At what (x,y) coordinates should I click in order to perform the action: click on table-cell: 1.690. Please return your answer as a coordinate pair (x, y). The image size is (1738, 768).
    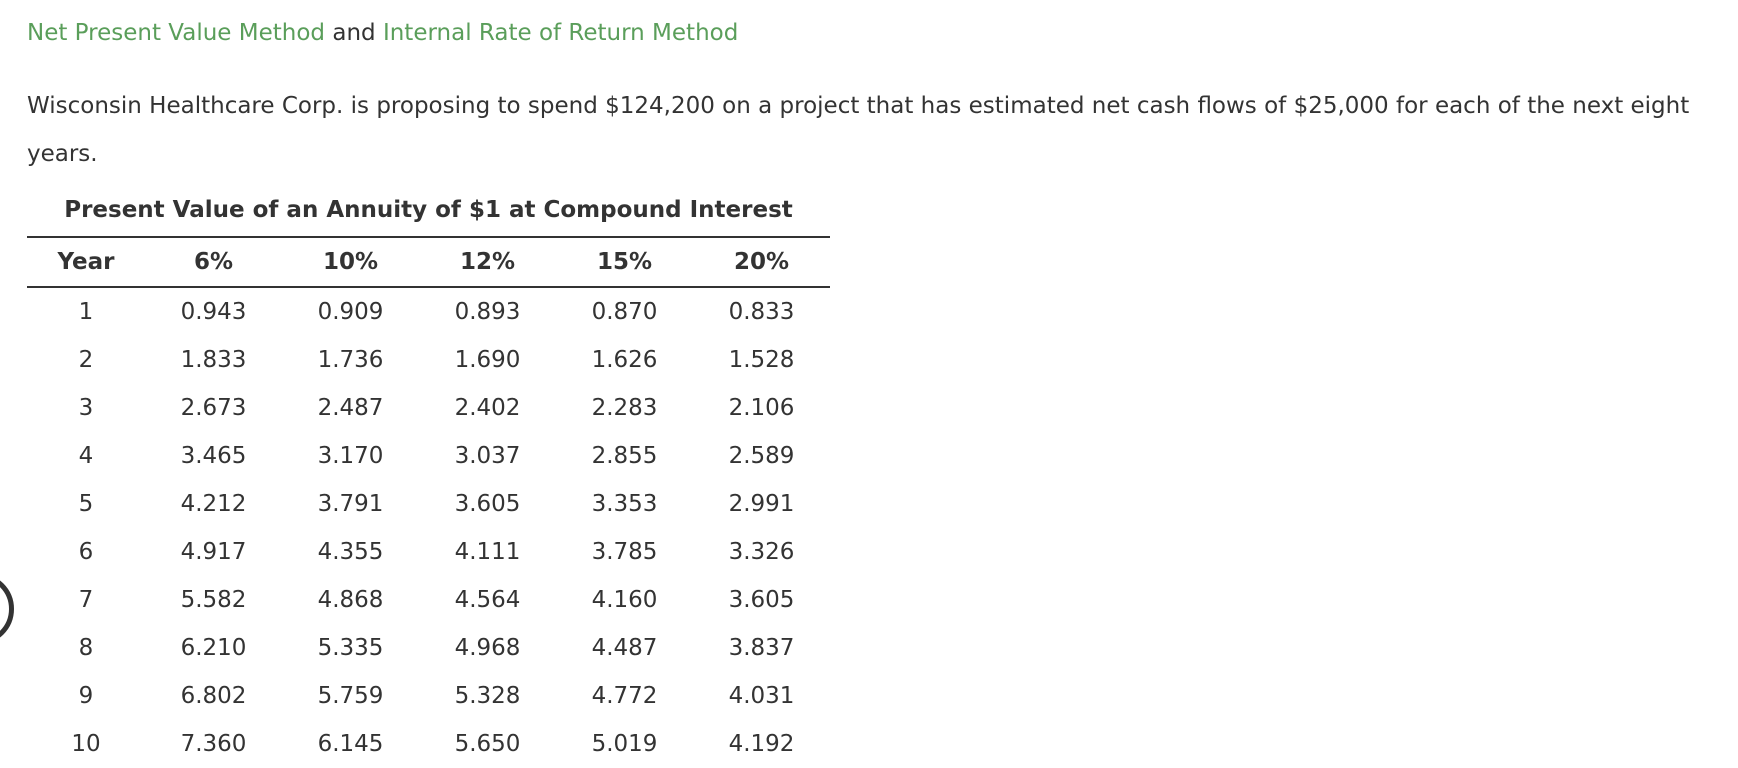
    Looking at the image, I should click on (487, 360).